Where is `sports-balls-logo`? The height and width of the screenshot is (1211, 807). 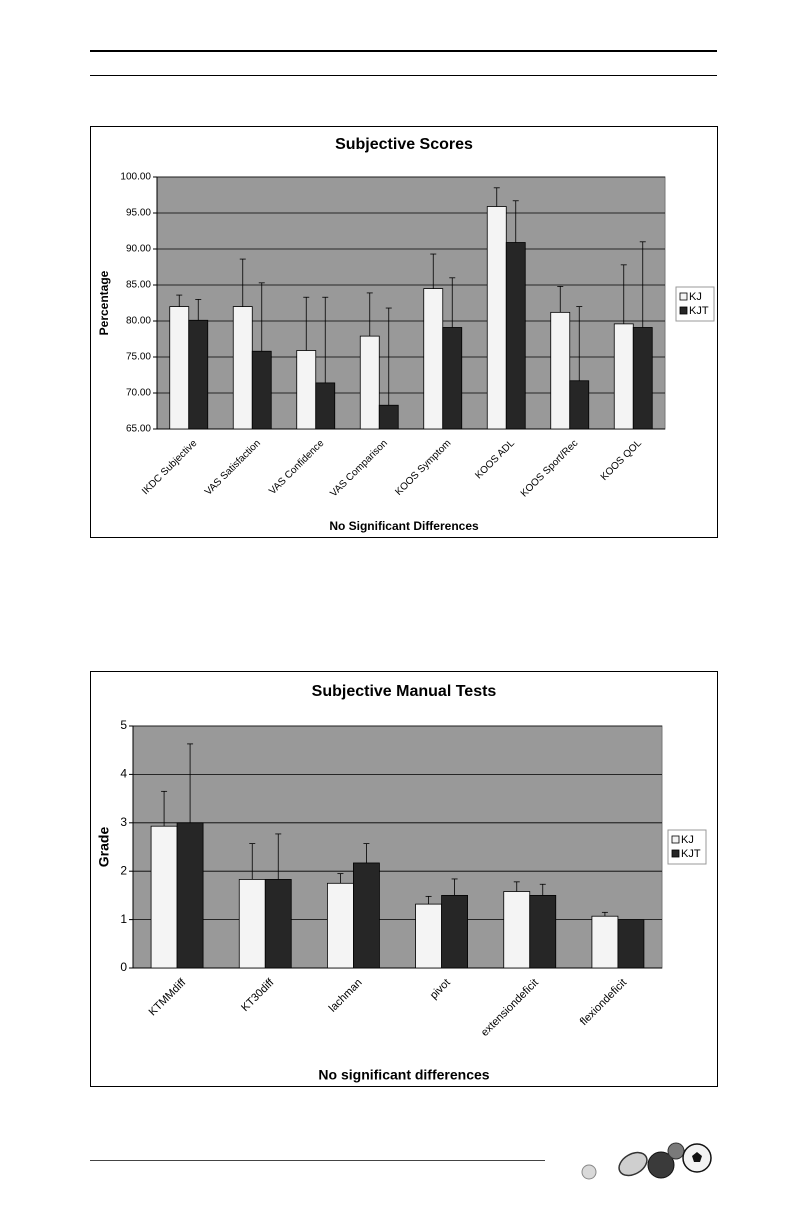 sports-balls-logo is located at coordinates (646, 1161).